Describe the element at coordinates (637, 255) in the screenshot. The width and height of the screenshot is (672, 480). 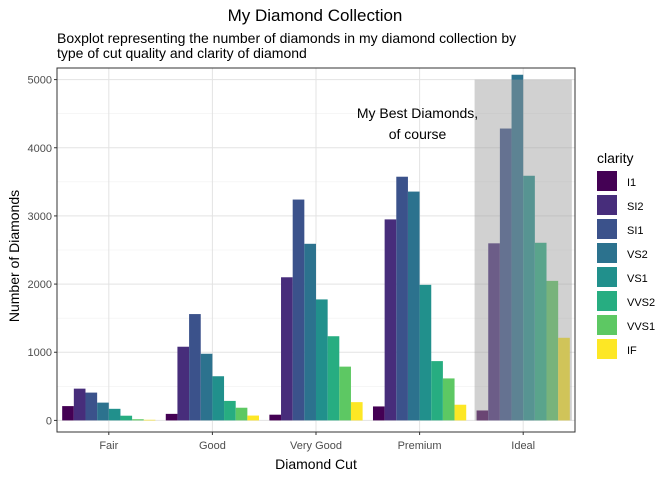
I see `legend-label-vs2: VS2` at that location.